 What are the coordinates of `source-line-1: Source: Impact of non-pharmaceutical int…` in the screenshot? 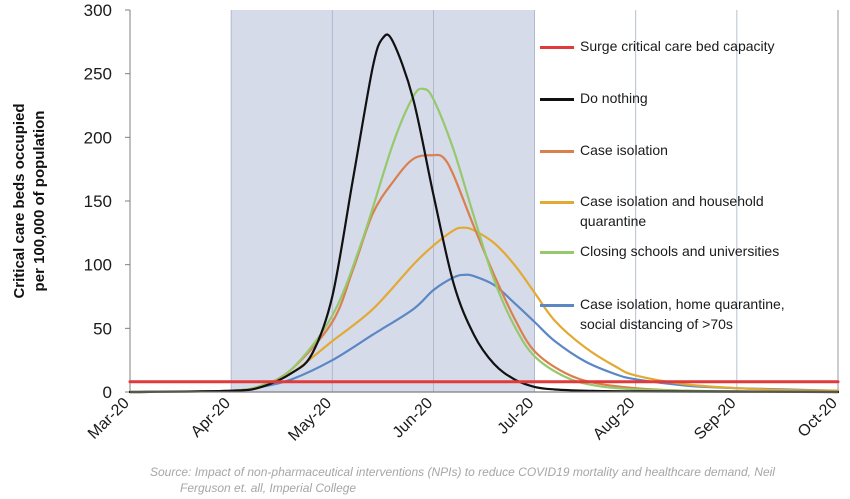 It's located at (462, 472).